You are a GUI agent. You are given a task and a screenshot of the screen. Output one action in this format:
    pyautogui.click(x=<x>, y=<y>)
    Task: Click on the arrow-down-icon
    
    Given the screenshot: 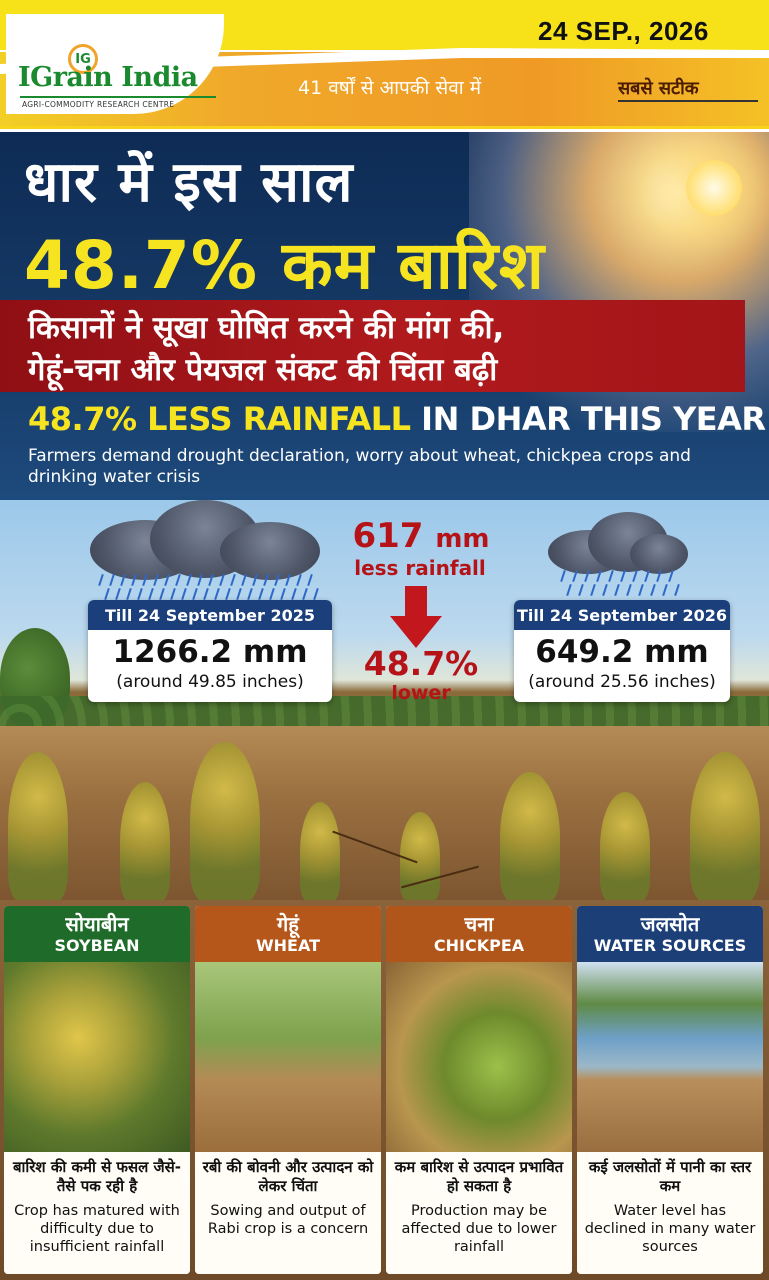 What is the action you would take?
    pyautogui.click(x=416, y=617)
    